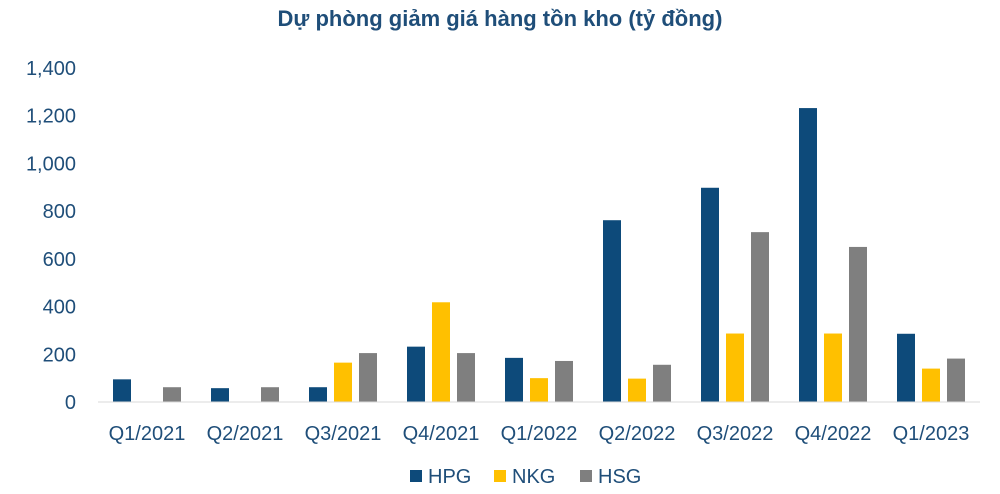 The image size is (1000, 494). I want to click on bar-hsg-q1-2023, so click(956, 380).